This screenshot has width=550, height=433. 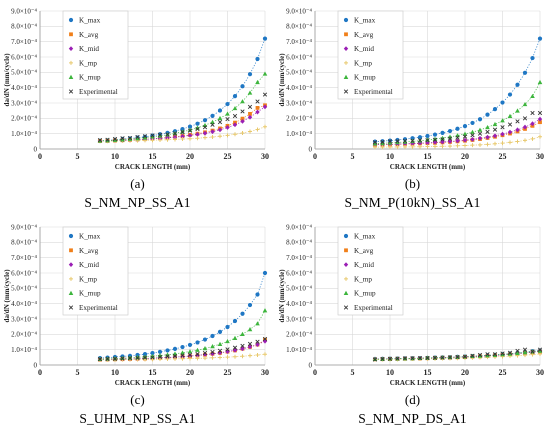 I want to click on x-tick-label: 0, so click(x=315, y=156).